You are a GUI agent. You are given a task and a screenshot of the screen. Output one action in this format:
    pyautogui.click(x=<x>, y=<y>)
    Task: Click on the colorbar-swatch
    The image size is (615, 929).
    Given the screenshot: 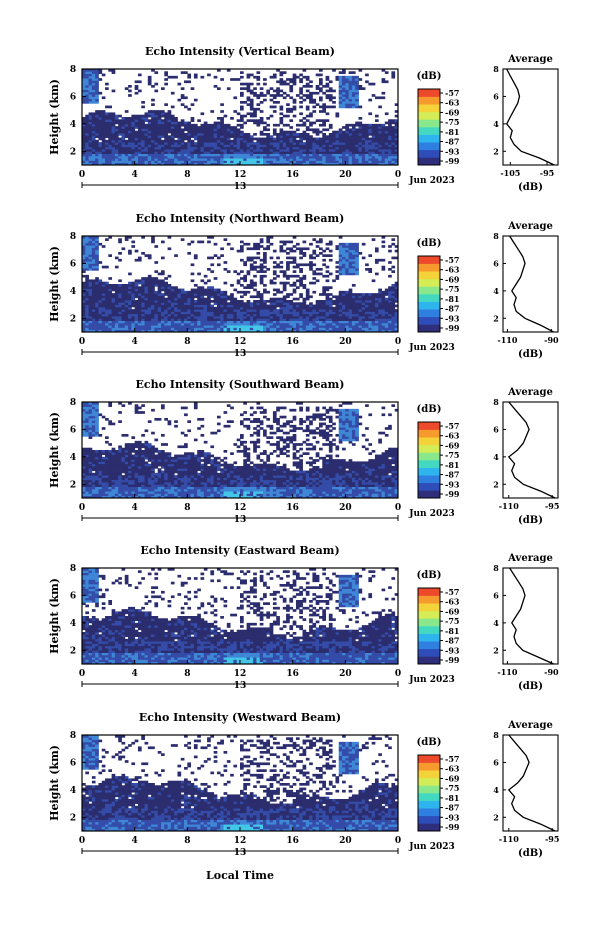 What is the action you would take?
    pyautogui.click(x=429, y=320)
    